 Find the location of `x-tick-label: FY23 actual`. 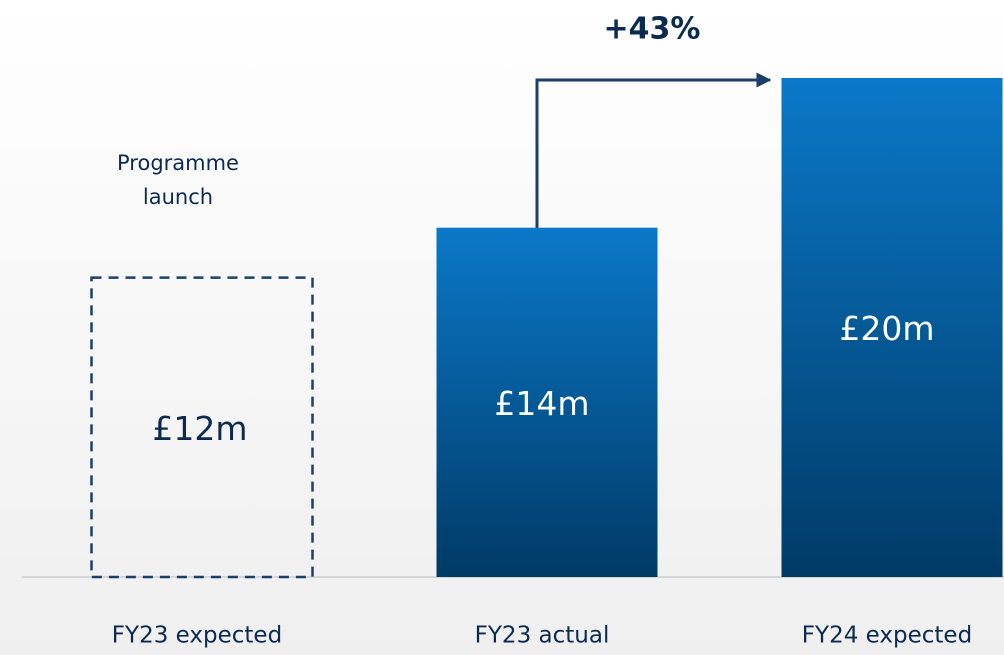

x-tick-label: FY23 actual is located at coordinates (542, 636).